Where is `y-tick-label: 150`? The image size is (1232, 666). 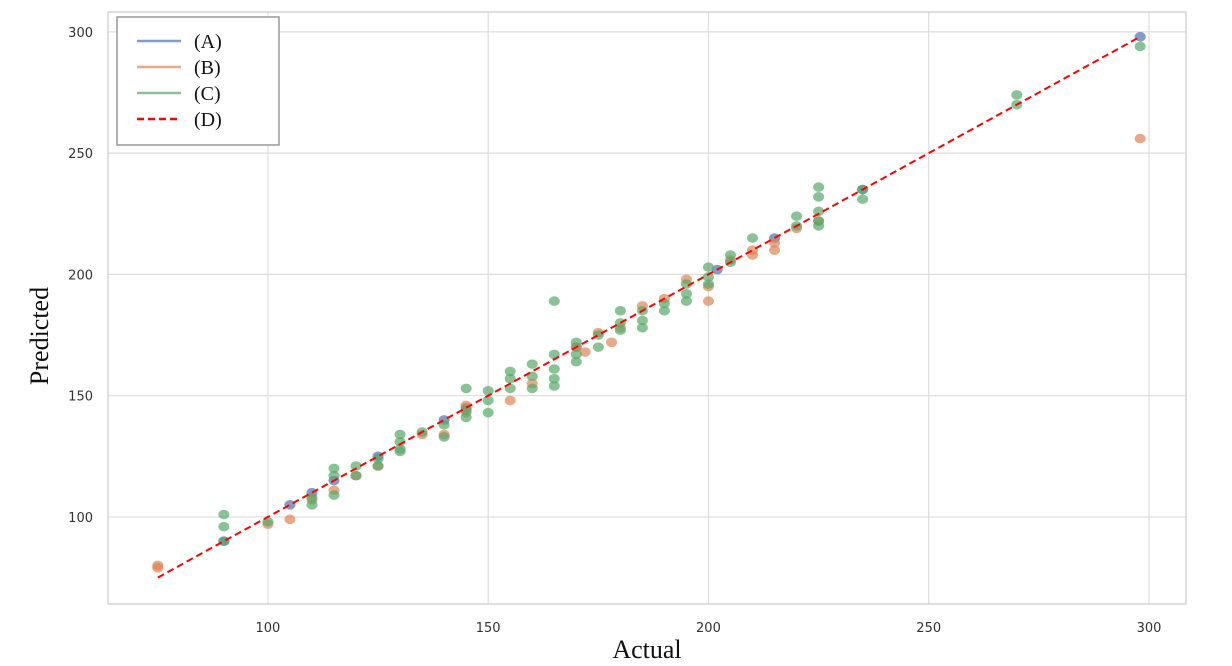 y-tick-label: 150 is located at coordinates (80, 397).